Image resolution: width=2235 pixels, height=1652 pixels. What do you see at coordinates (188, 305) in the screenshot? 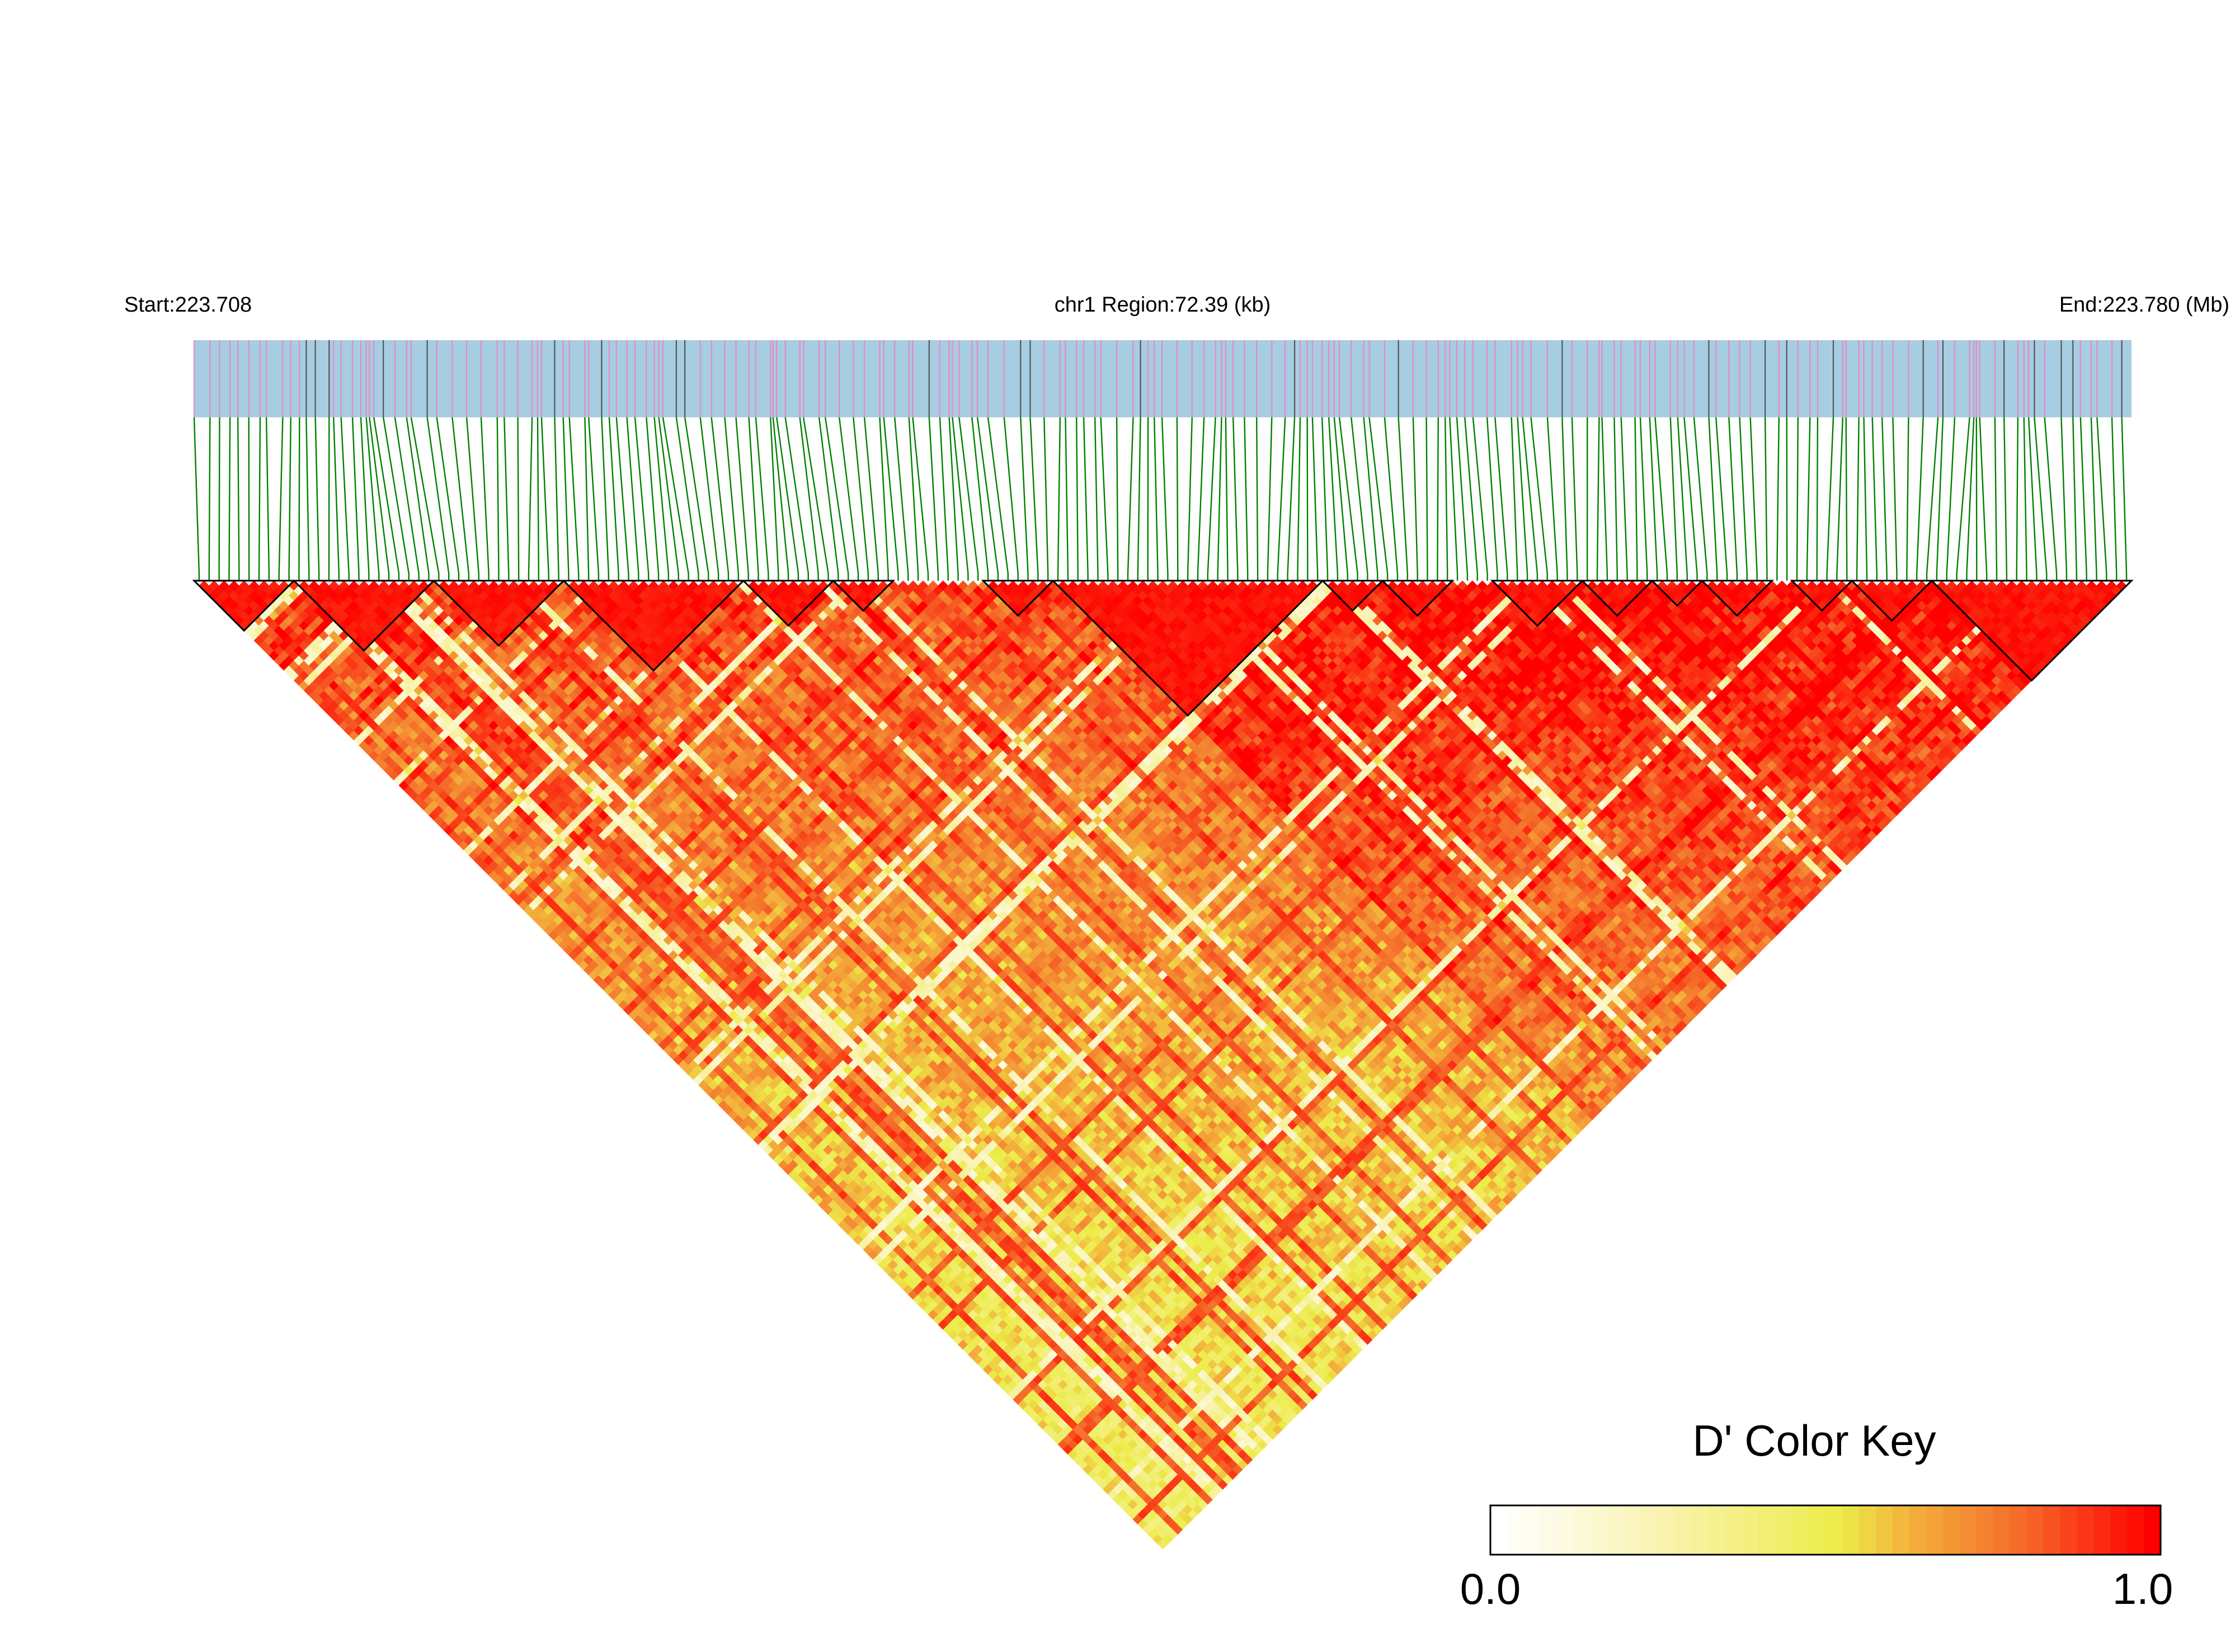
I see `start-label: Start:223.708` at bounding box center [188, 305].